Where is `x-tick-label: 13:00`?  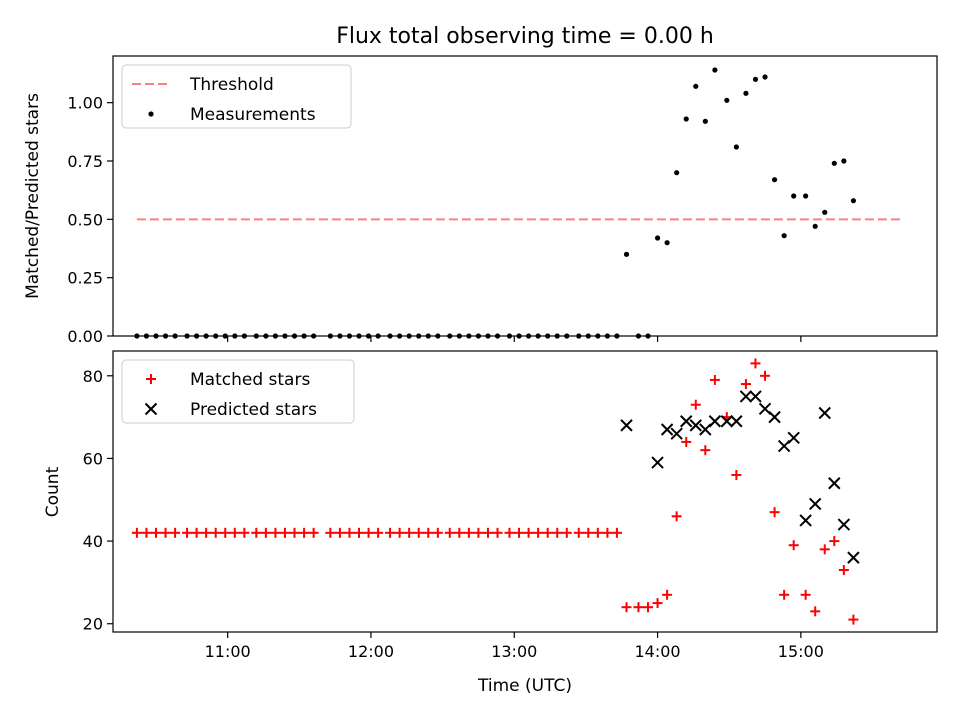
x-tick-label: 13:00 is located at coordinates (514, 651).